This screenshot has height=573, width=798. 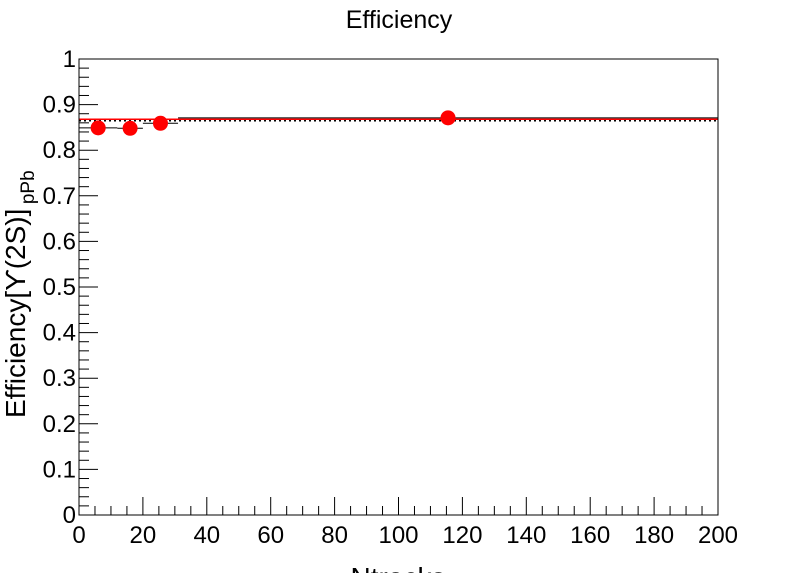 I want to click on y-tick-label: 0.1, so click(x=59, y=469).